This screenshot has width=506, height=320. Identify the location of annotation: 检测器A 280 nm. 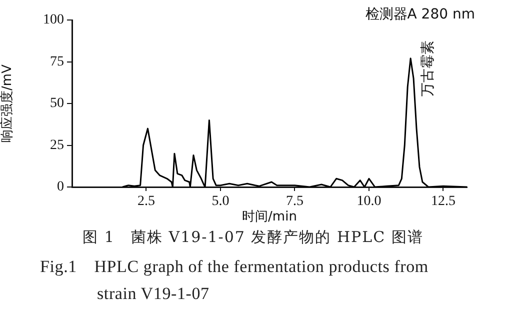
(420, 14).